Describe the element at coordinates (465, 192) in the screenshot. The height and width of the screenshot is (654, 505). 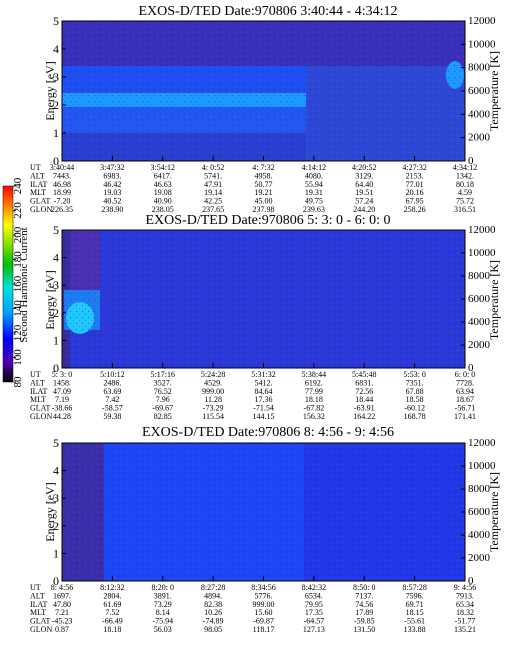
I see `panel-1-eph-cell: 4.59` at that location.